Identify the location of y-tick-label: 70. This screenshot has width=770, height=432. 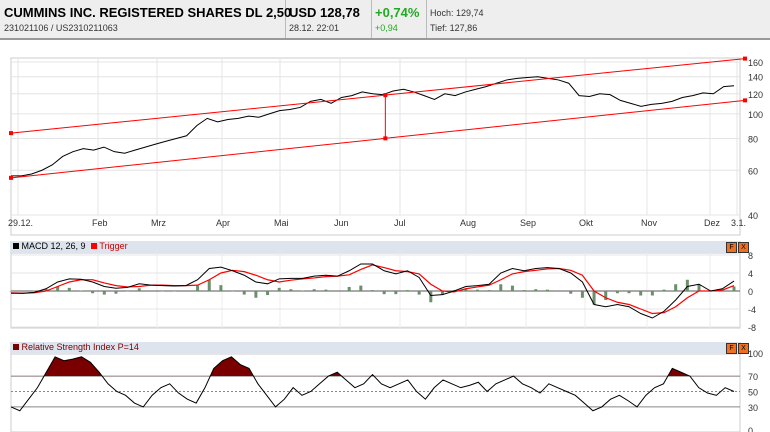
(753, 377).